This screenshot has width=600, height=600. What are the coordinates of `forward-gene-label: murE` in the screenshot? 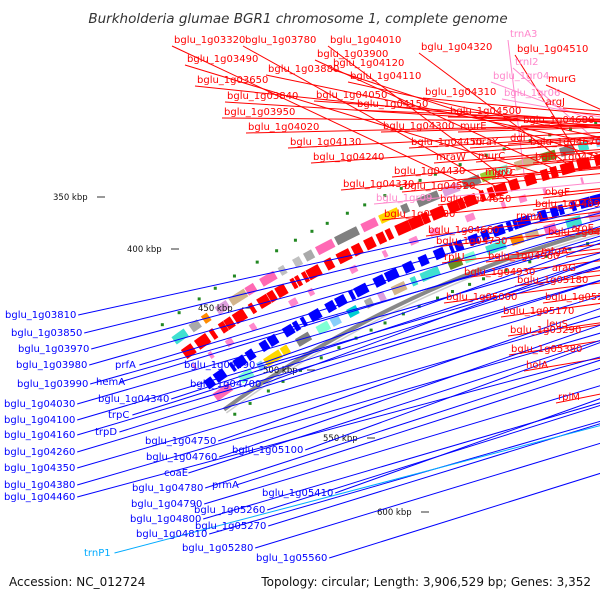 It's located at (473, 126).